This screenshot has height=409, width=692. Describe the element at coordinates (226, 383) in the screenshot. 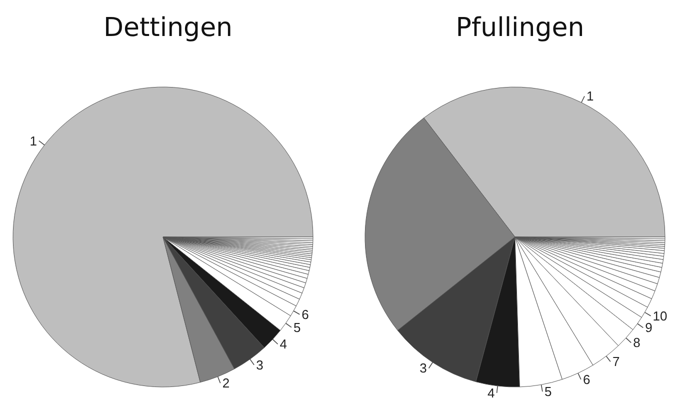

I see `slice-label: 2` at that location.